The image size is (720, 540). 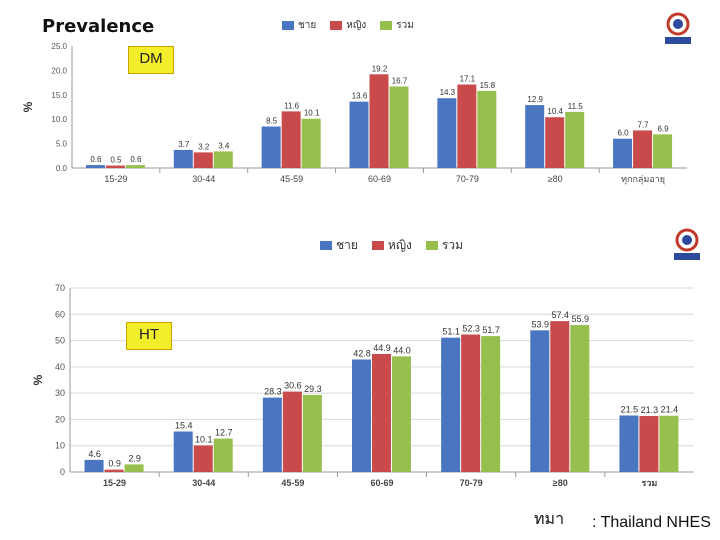 I want to click on dm-legend: ชาย หญิง รวม, so click(x=348, y=25).